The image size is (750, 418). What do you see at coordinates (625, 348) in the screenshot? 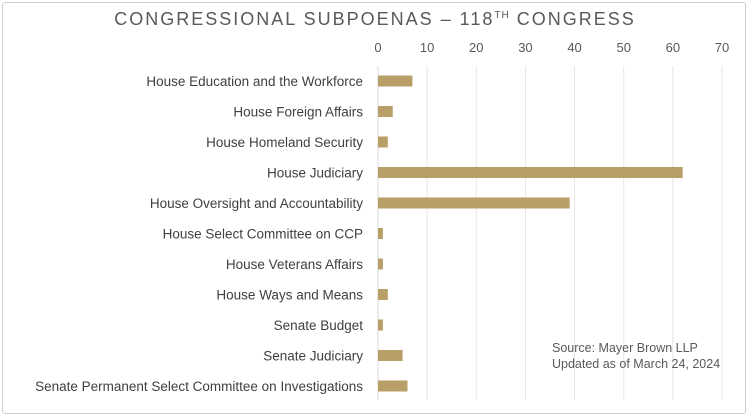
I see `source-line: Source: Mayer Brown LLP` at bounding box center [625, 348].